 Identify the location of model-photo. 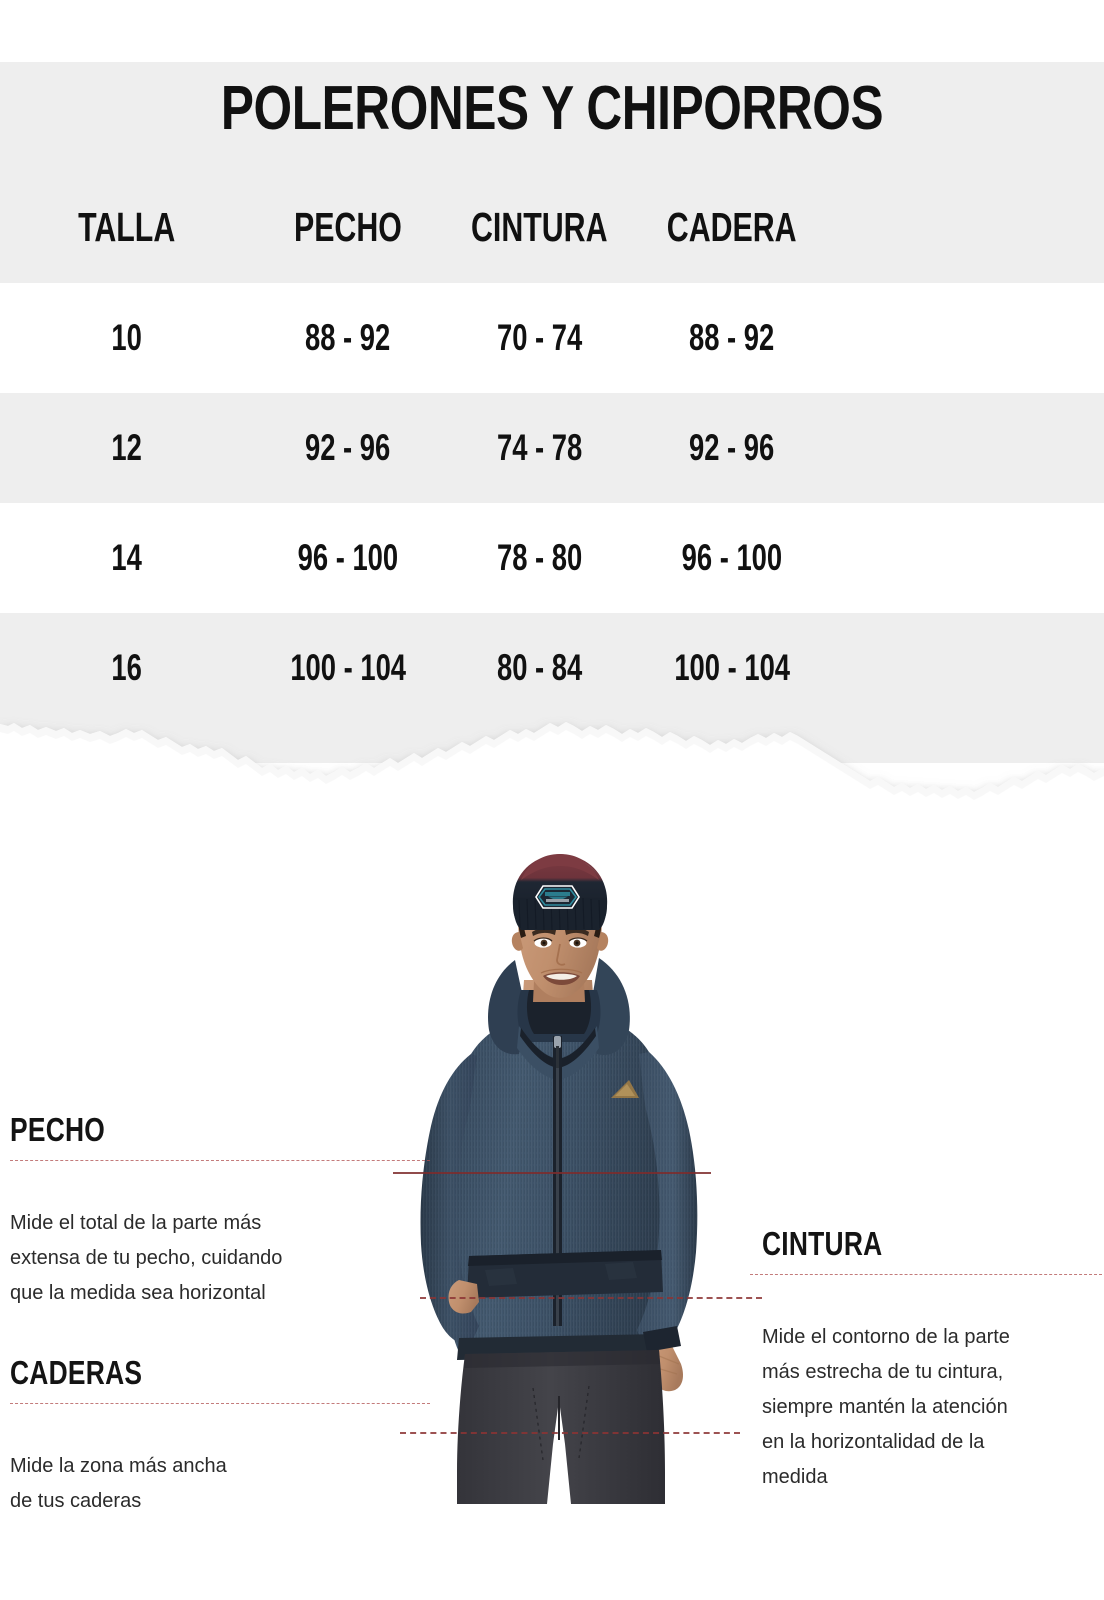
(558, 1195).